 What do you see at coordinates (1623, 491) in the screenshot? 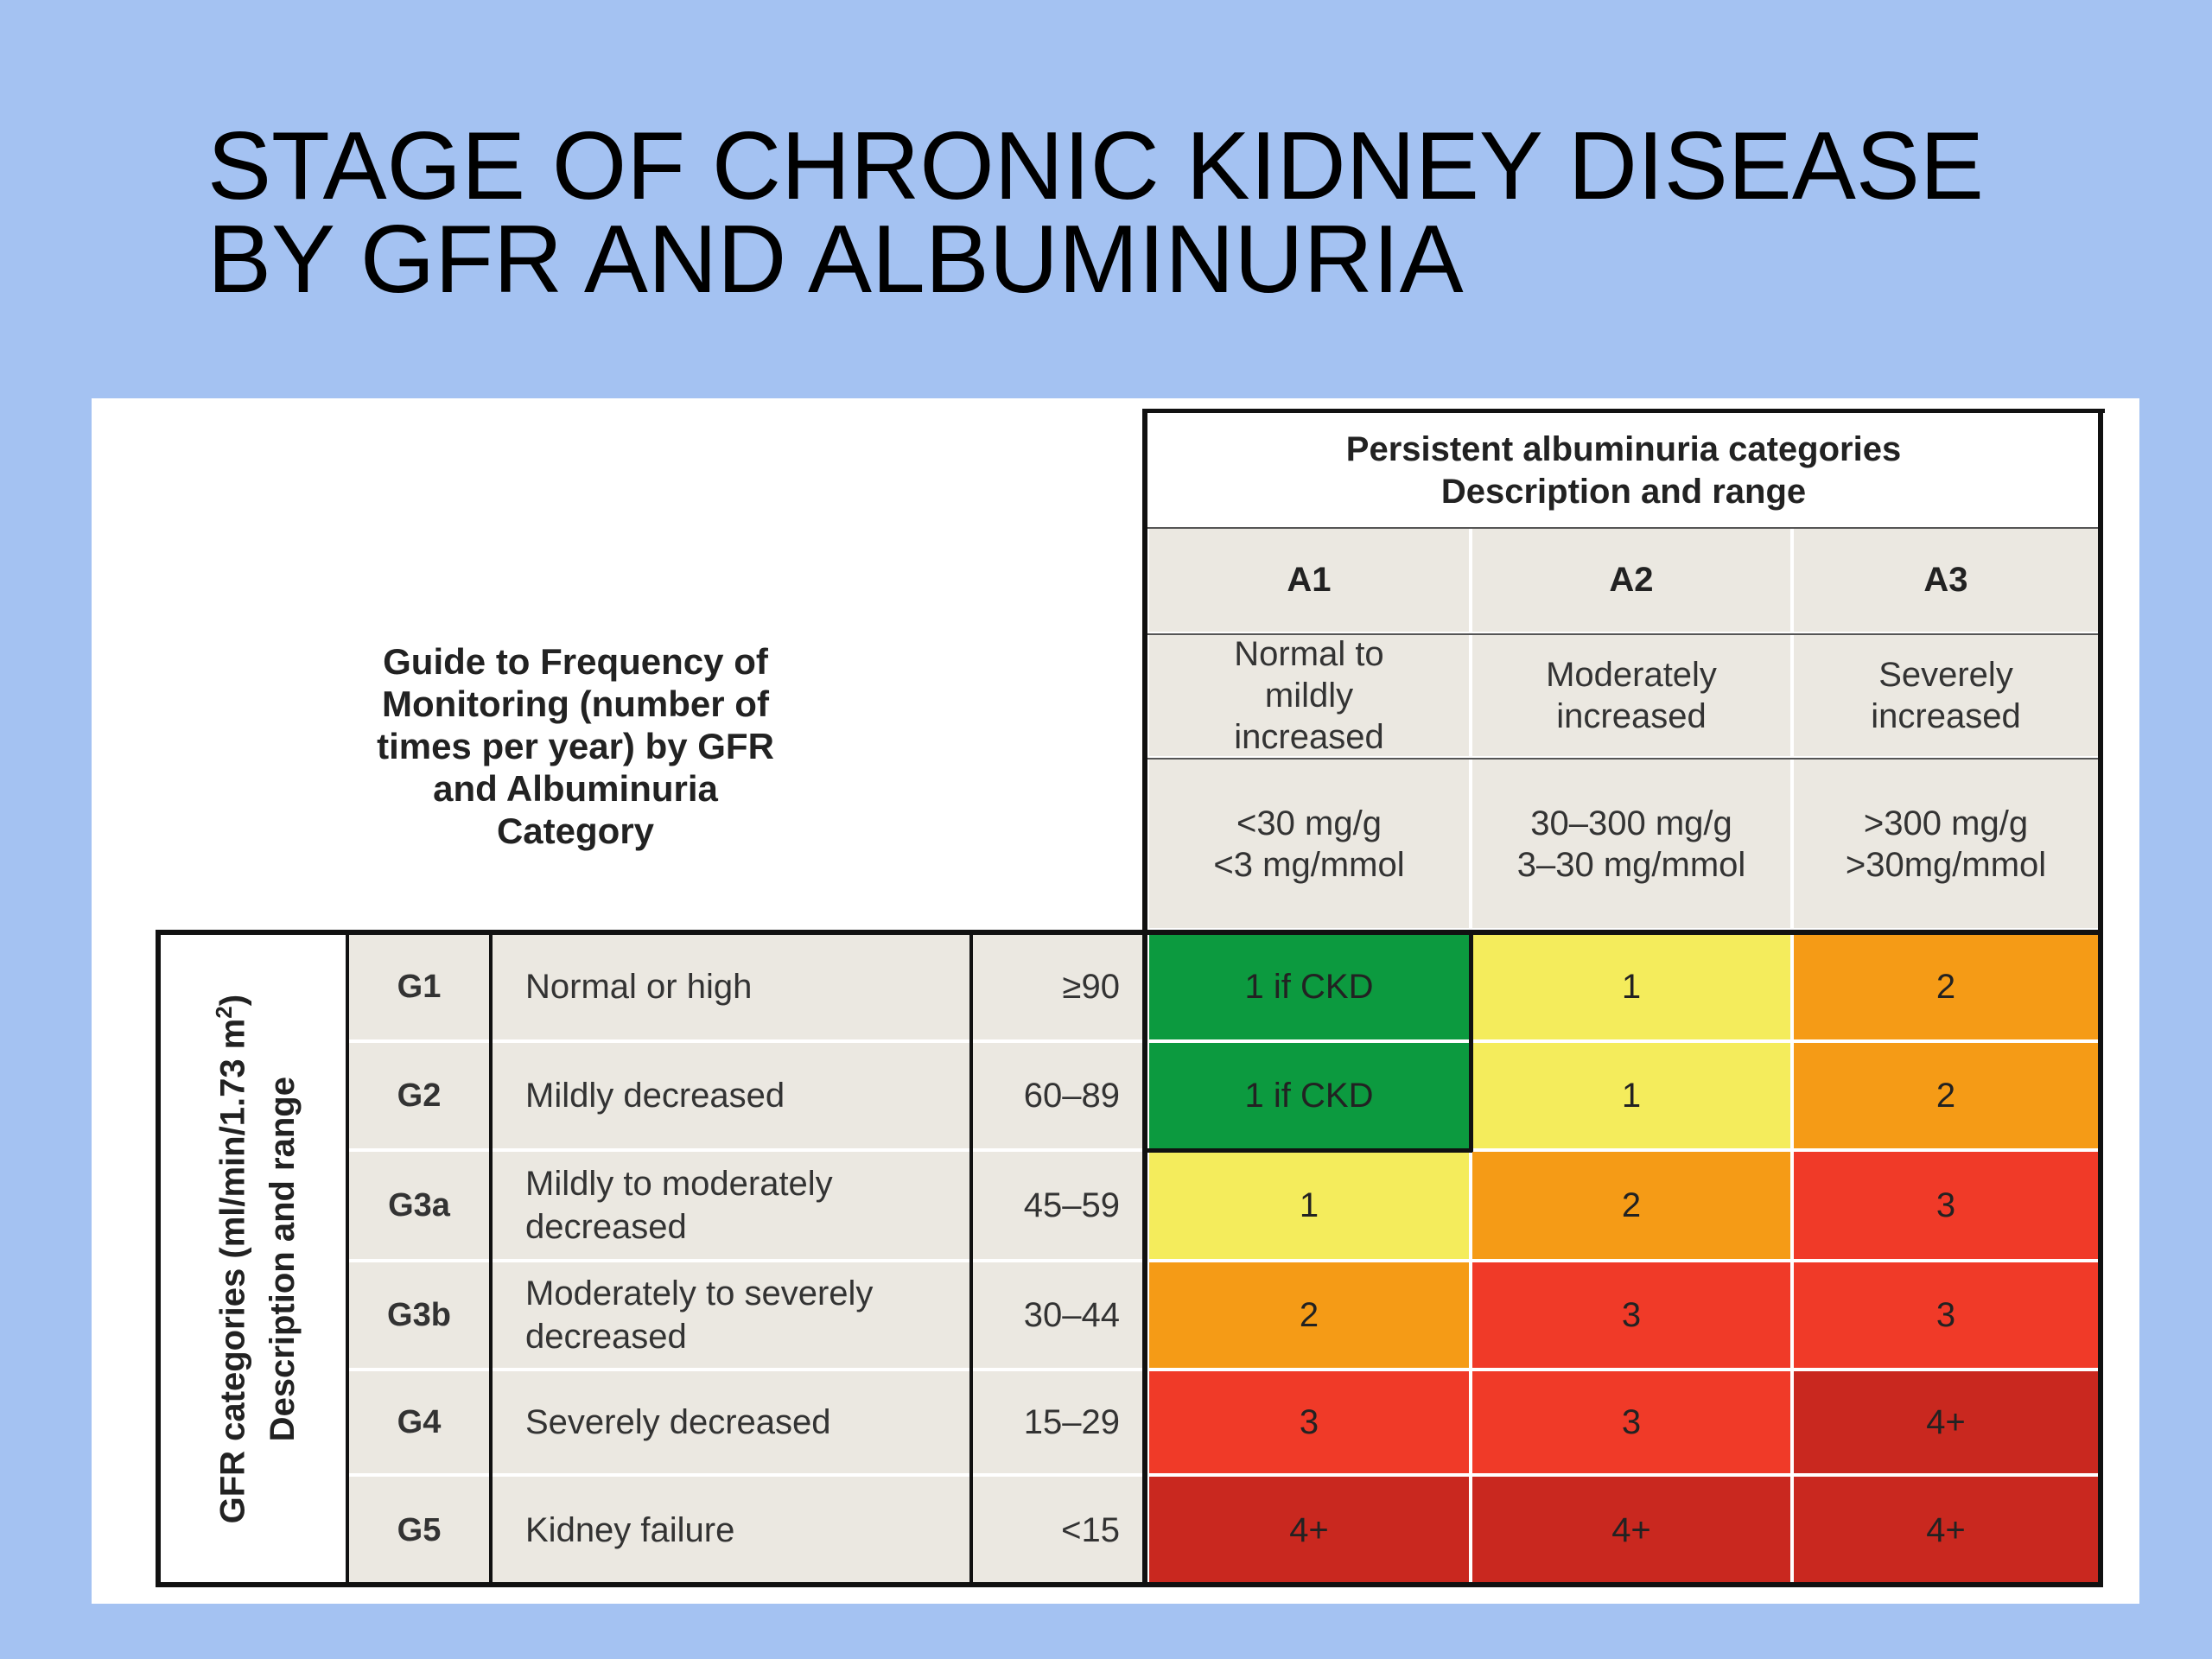
I see `albuminuria-header-line2: Description and range` at bounding box center [1623, 491].